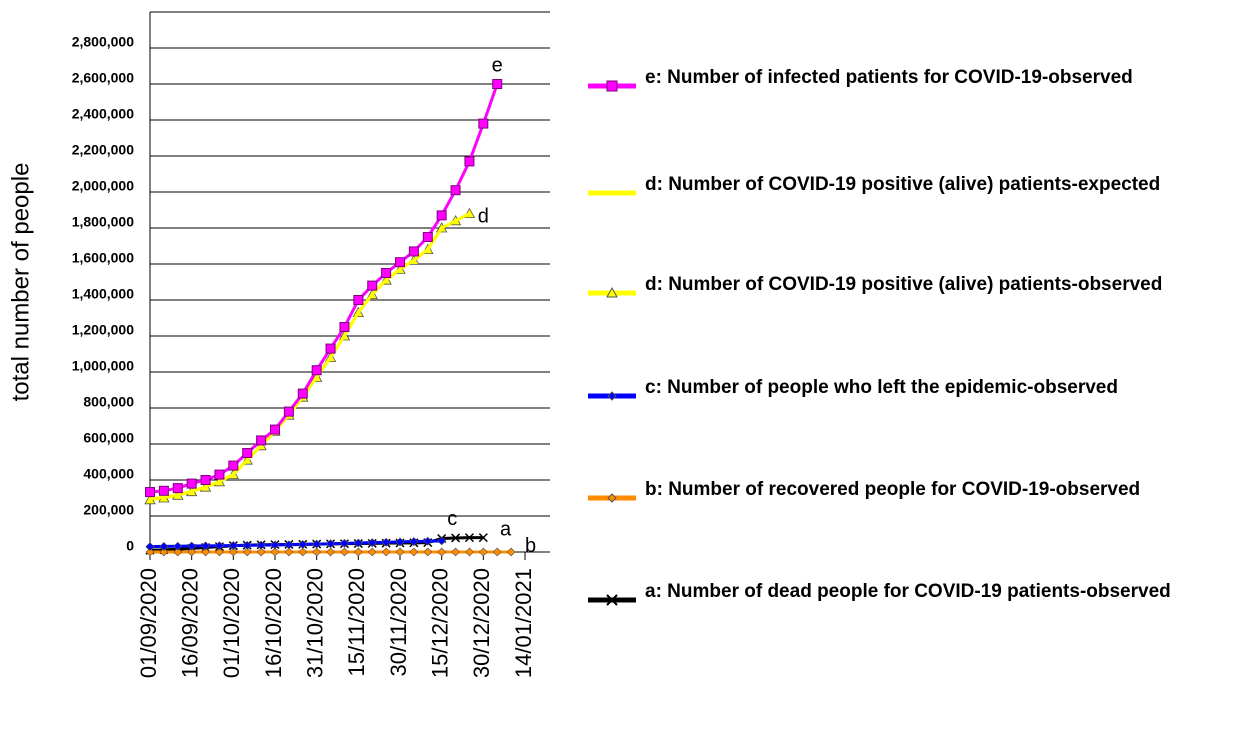  Describe the element at coordinates (314, 623) in the screenshot. I see `x-tick-label: 31/10/2020` at that location.